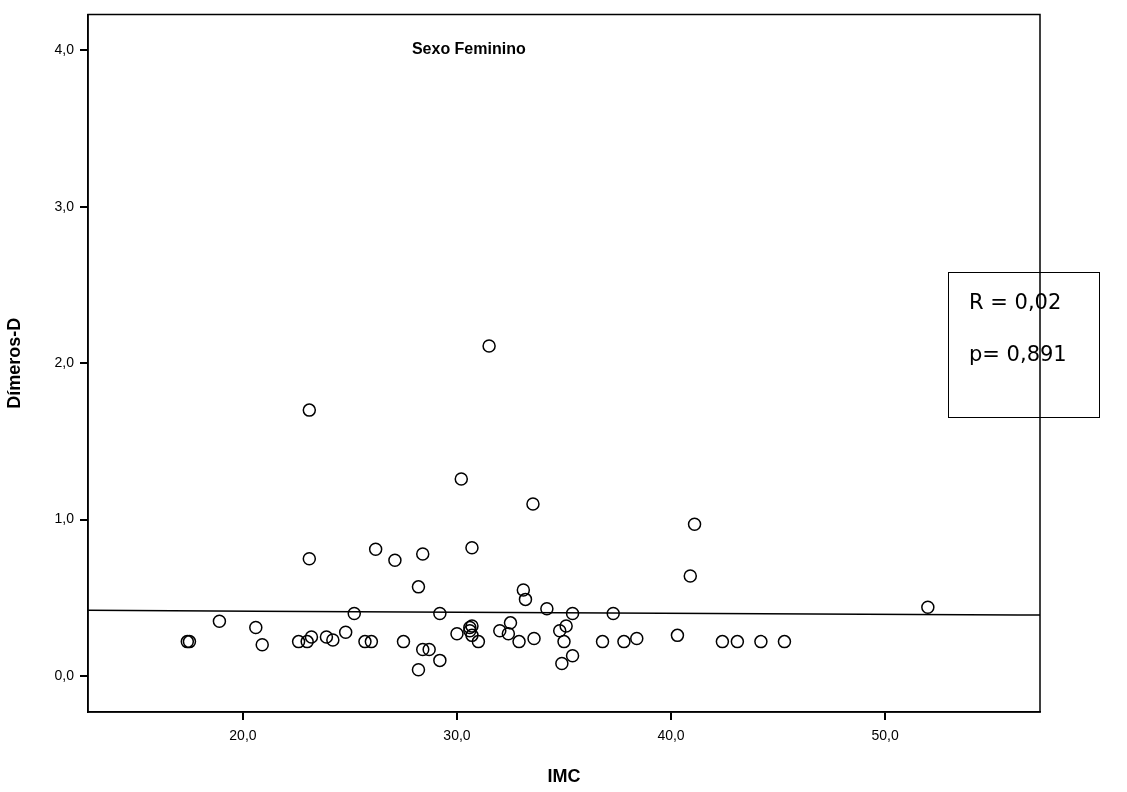 The height and width of the screenshot is (792, 1127). What do you see at coordinates (243, 735) in the screenshot?
I see `x-tick-label: 20,0` at bounding box center [243, 735].